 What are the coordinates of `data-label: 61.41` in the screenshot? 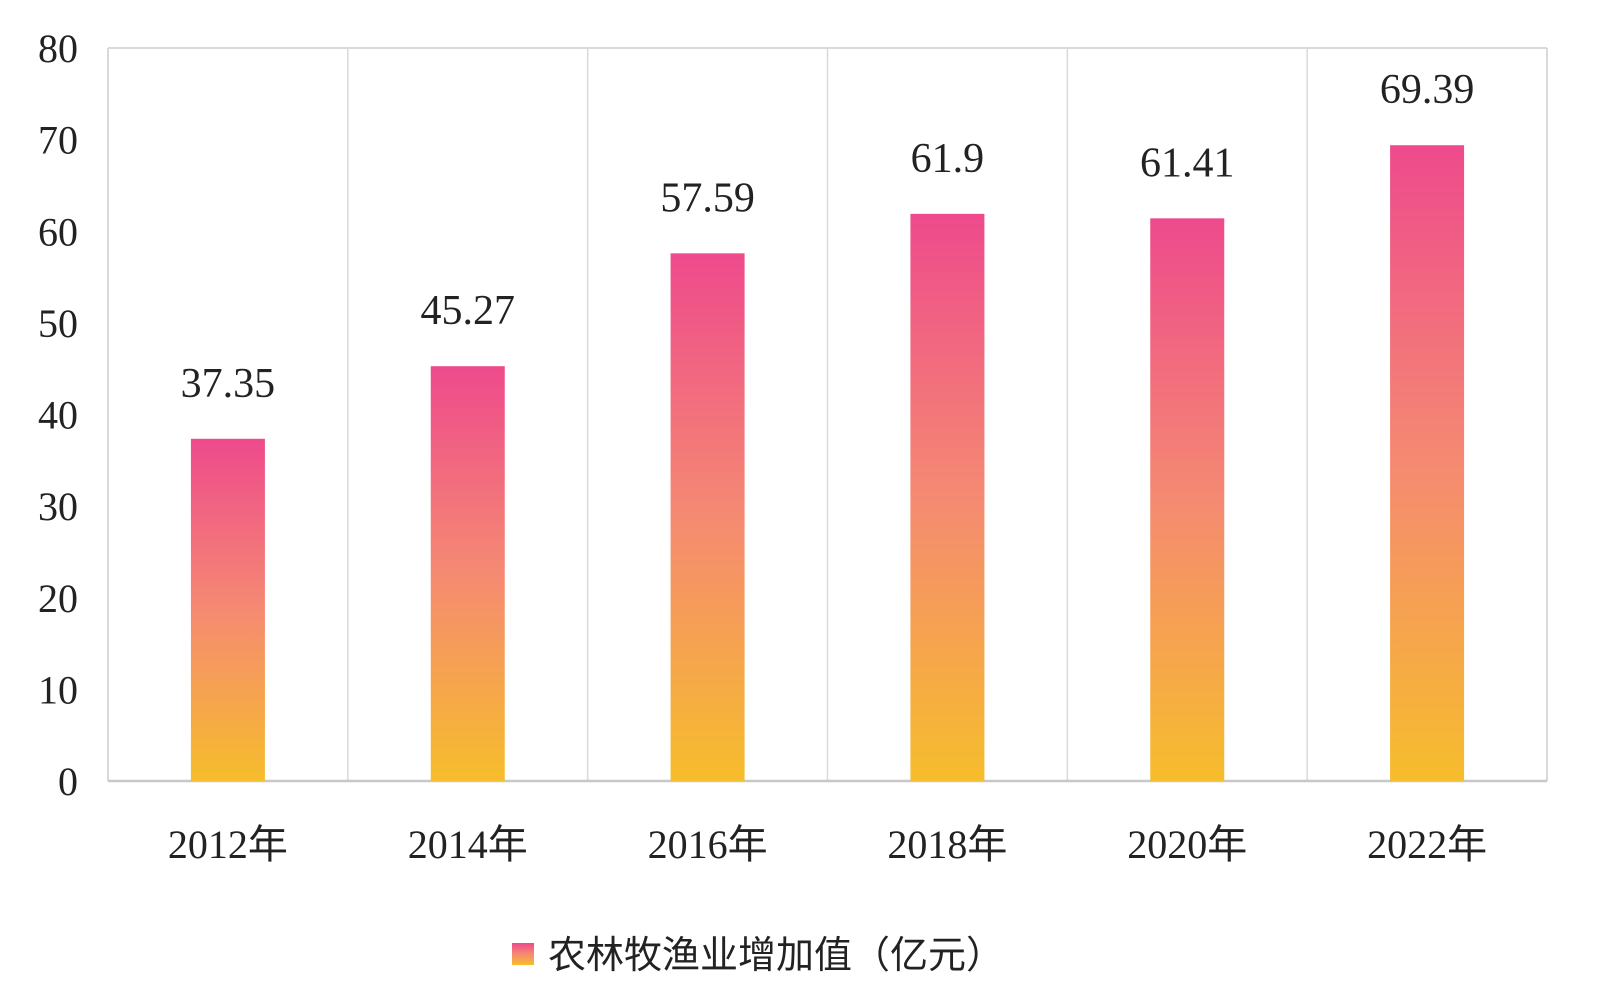 It's located at (1187, 163).